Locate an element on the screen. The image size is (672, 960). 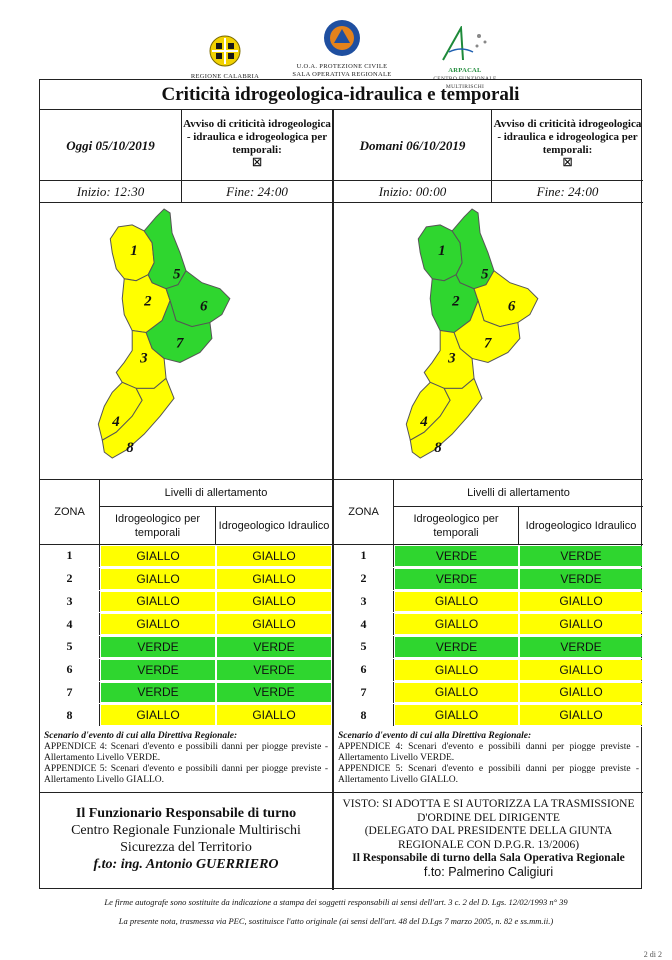
regione-calabria-emblem-icon is located at coordinates (225, 51).